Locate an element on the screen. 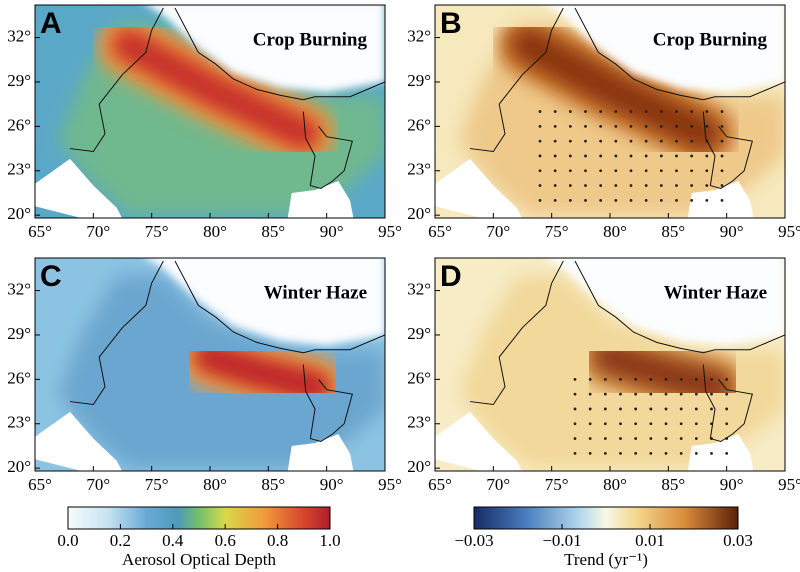  panel-letter: B is located at coordinates (451, 23).